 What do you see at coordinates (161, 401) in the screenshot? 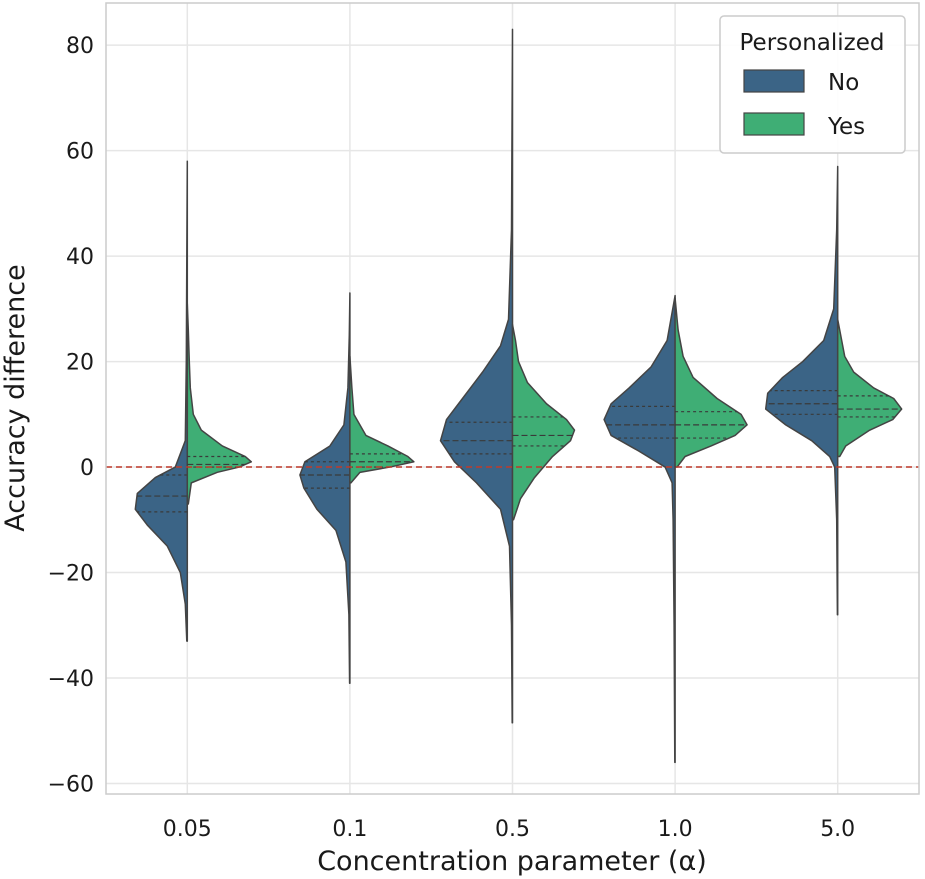
I see `violin-no-0.05` at bounding box center [161, 401].